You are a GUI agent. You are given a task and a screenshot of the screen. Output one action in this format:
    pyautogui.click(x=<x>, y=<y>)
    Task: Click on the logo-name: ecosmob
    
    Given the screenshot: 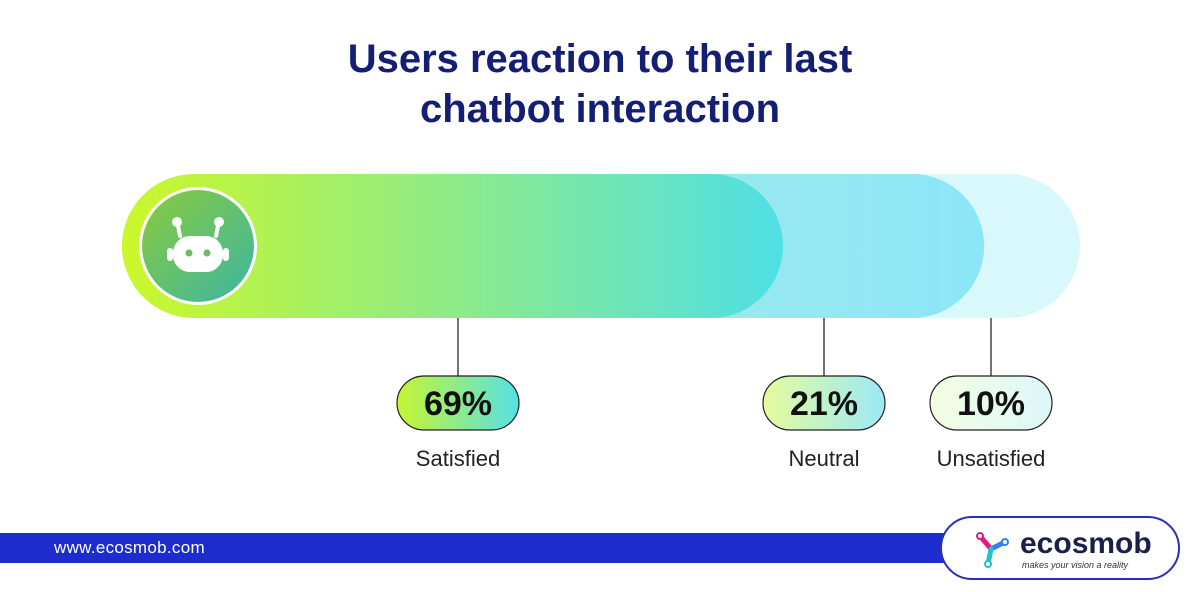 What is the action you would take?
    pyautogui.click(x=1086, y=543)
    